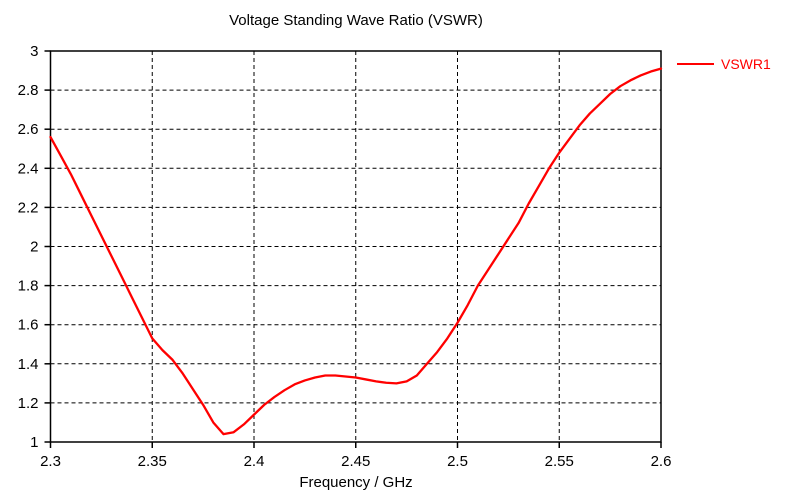 This screenshot has height=500, width=800. I want to click on y-tick-label: 3, so click(34, 51).